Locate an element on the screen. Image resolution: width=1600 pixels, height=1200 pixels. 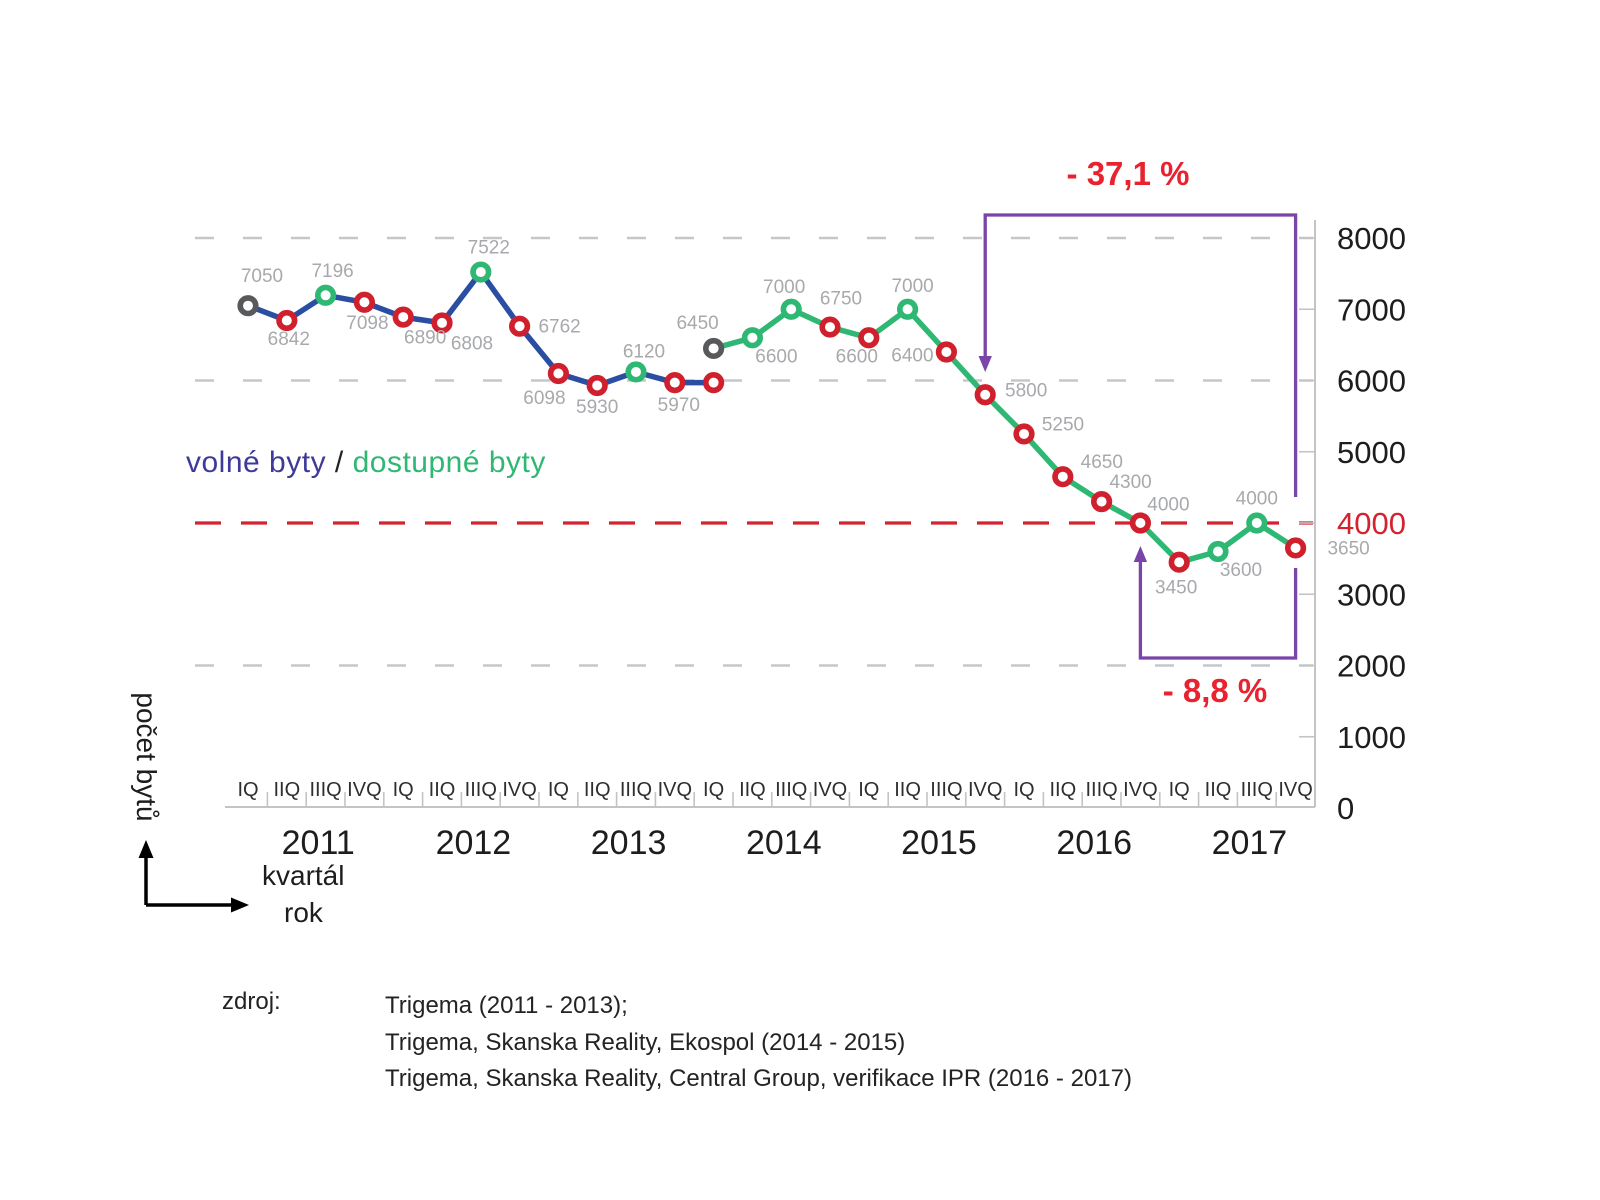
source-line-1: Trigema (2011 - 2013); is located at coordinates (506, 1005).